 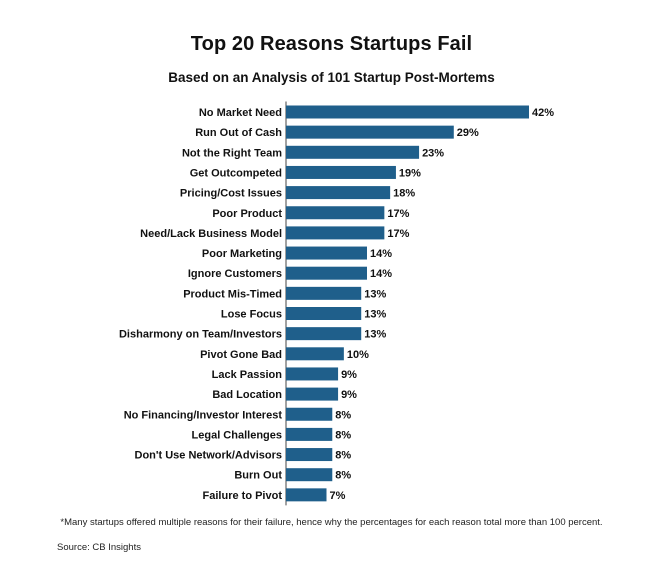 What do you see at coordinates (99, 547) in the screenshot?
I see `source-note: Source: CB Insights` at bounding box center [99, 547].